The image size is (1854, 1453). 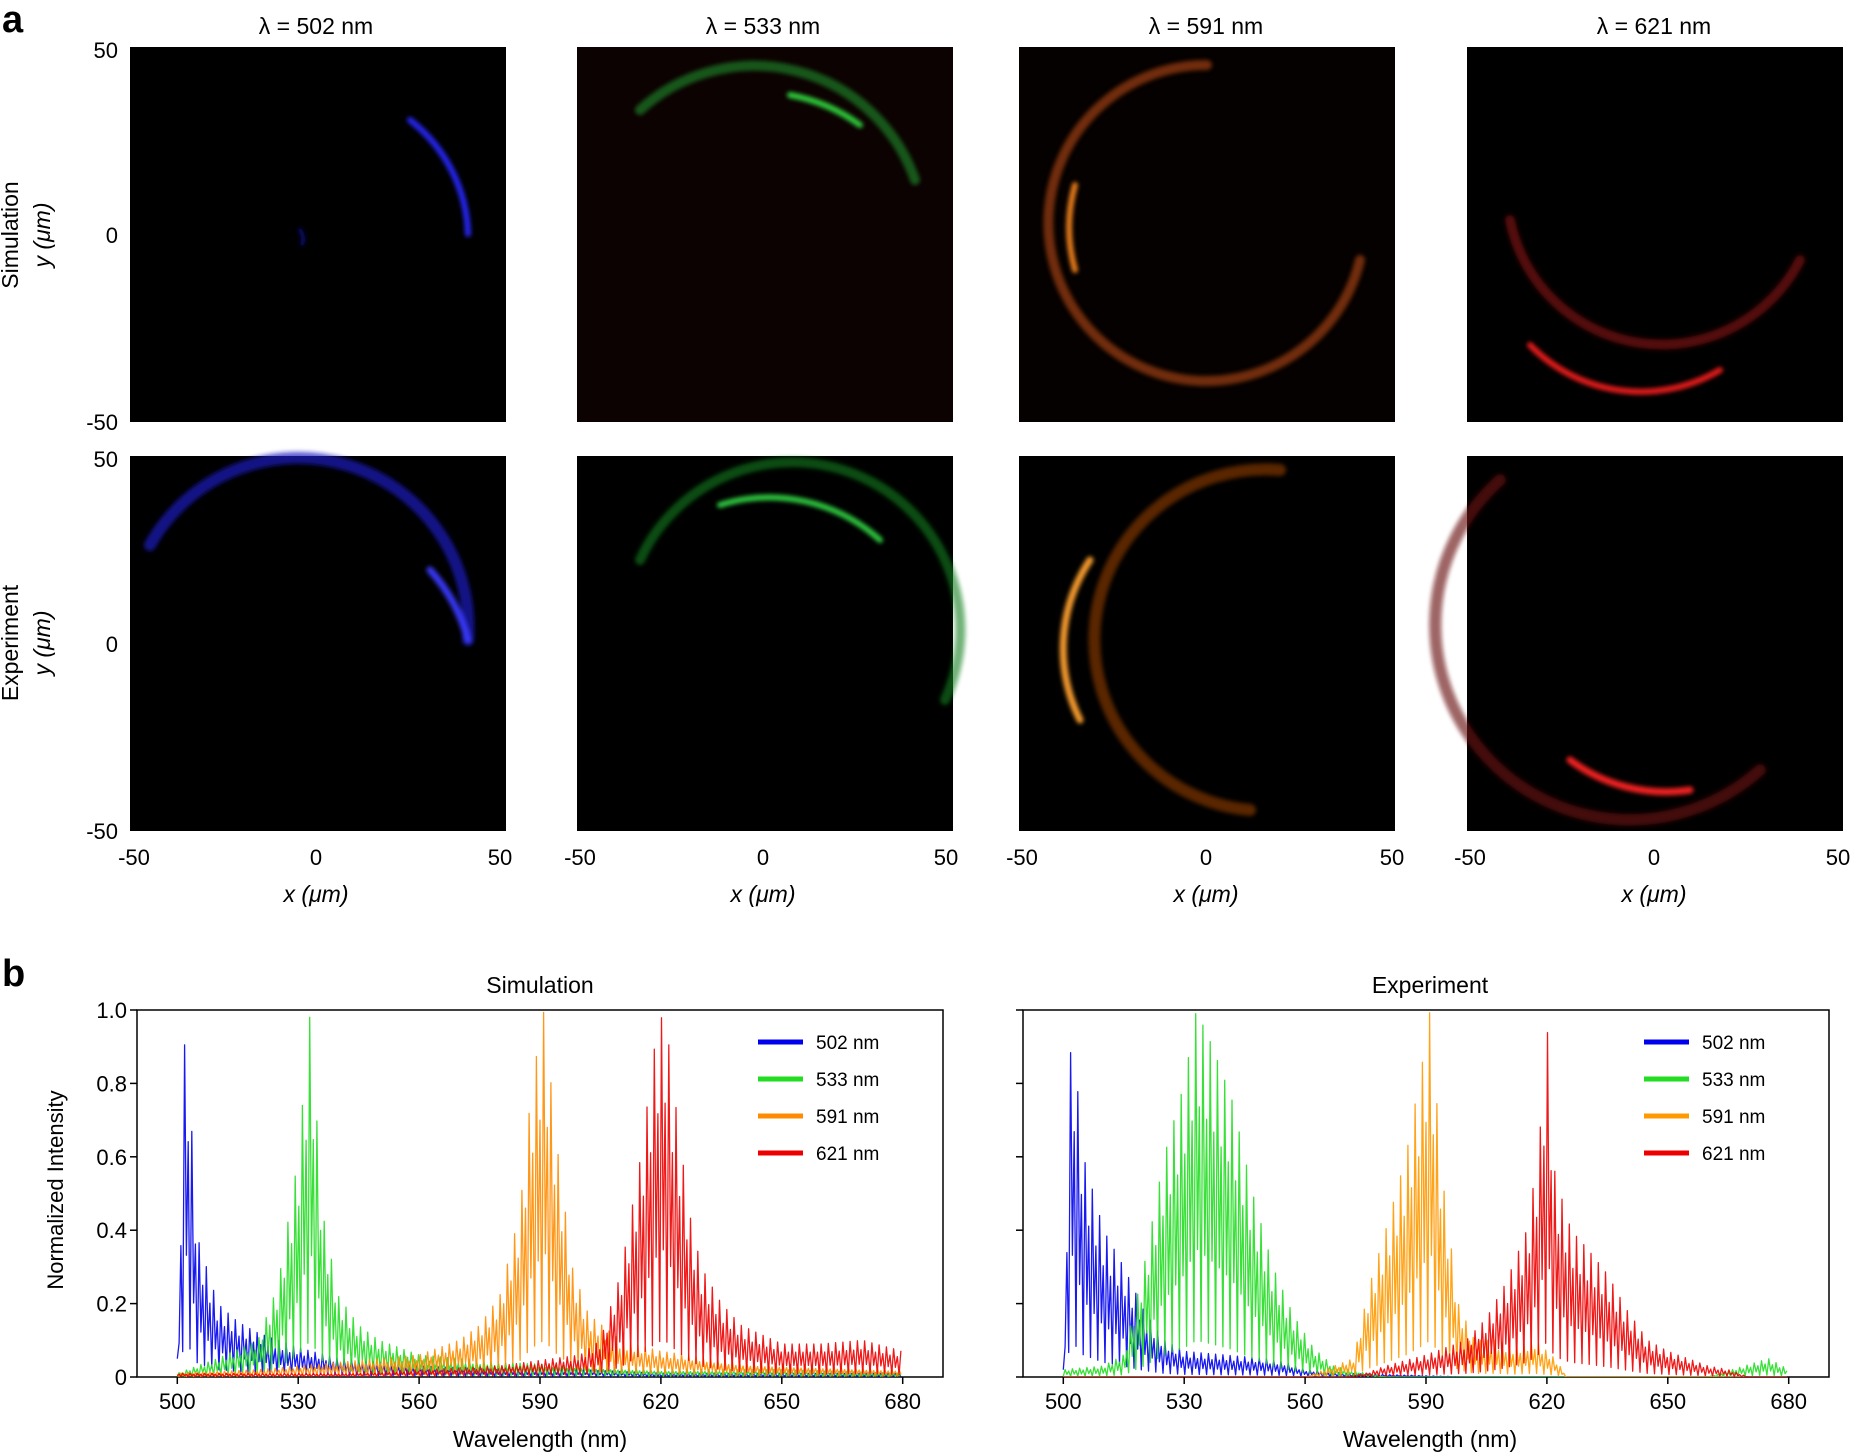 I want to click on series-line-533-nm, so click(x=1425, y=1195).